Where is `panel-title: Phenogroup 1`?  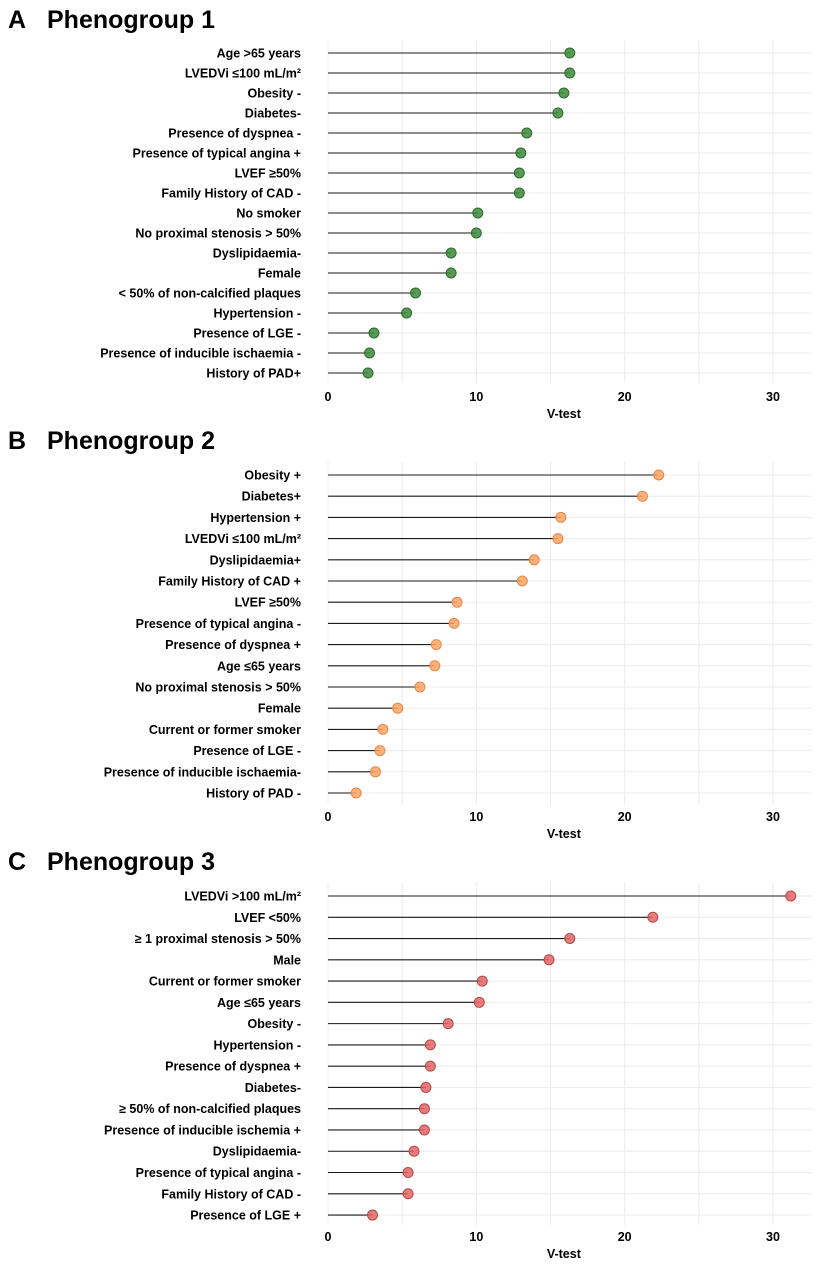 panel-title: Phenogroup 1 is located at coordinates (131, 20).